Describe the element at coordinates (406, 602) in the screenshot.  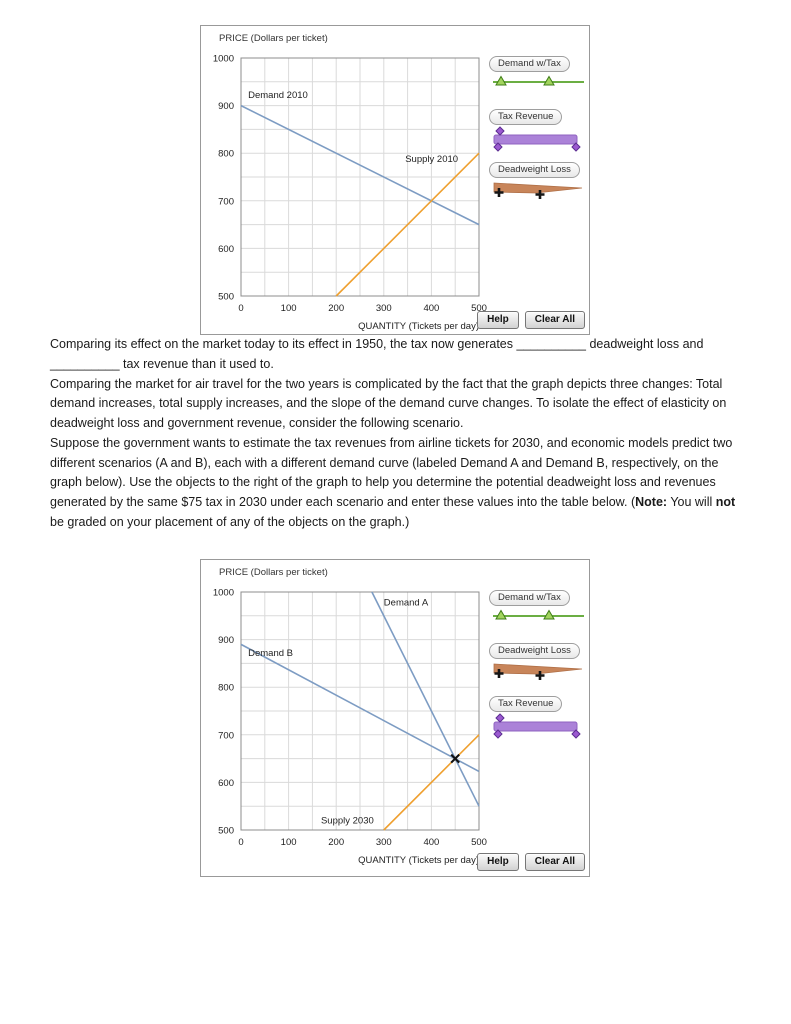
I see `series-label: Demand A` at that location.